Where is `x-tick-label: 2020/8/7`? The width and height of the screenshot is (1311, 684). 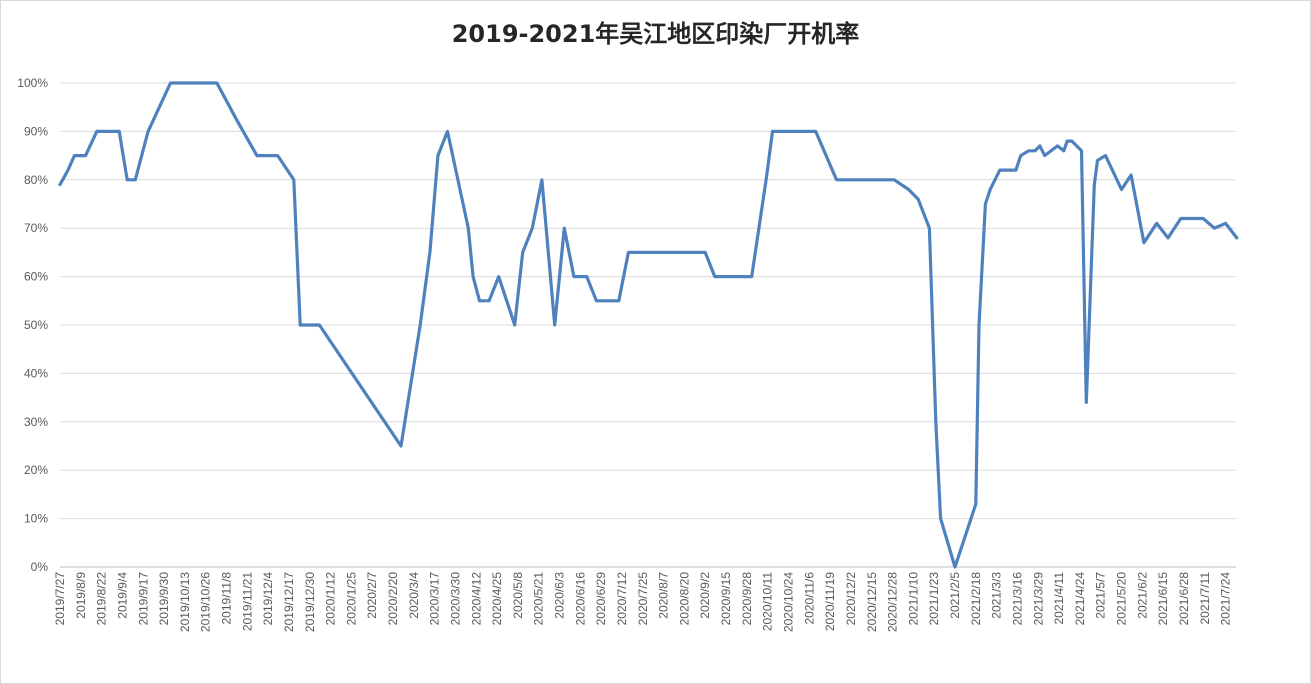
x-tick-label: 2020/8/7 is located at coordinates (664, 595).